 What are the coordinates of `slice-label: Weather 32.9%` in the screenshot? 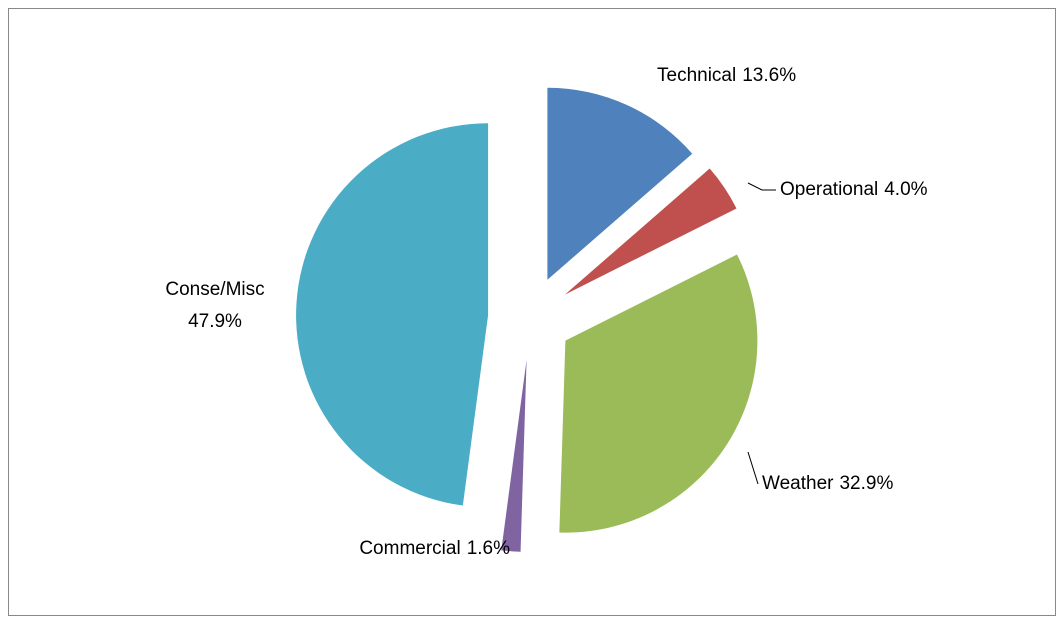 It's located at (827, 483).